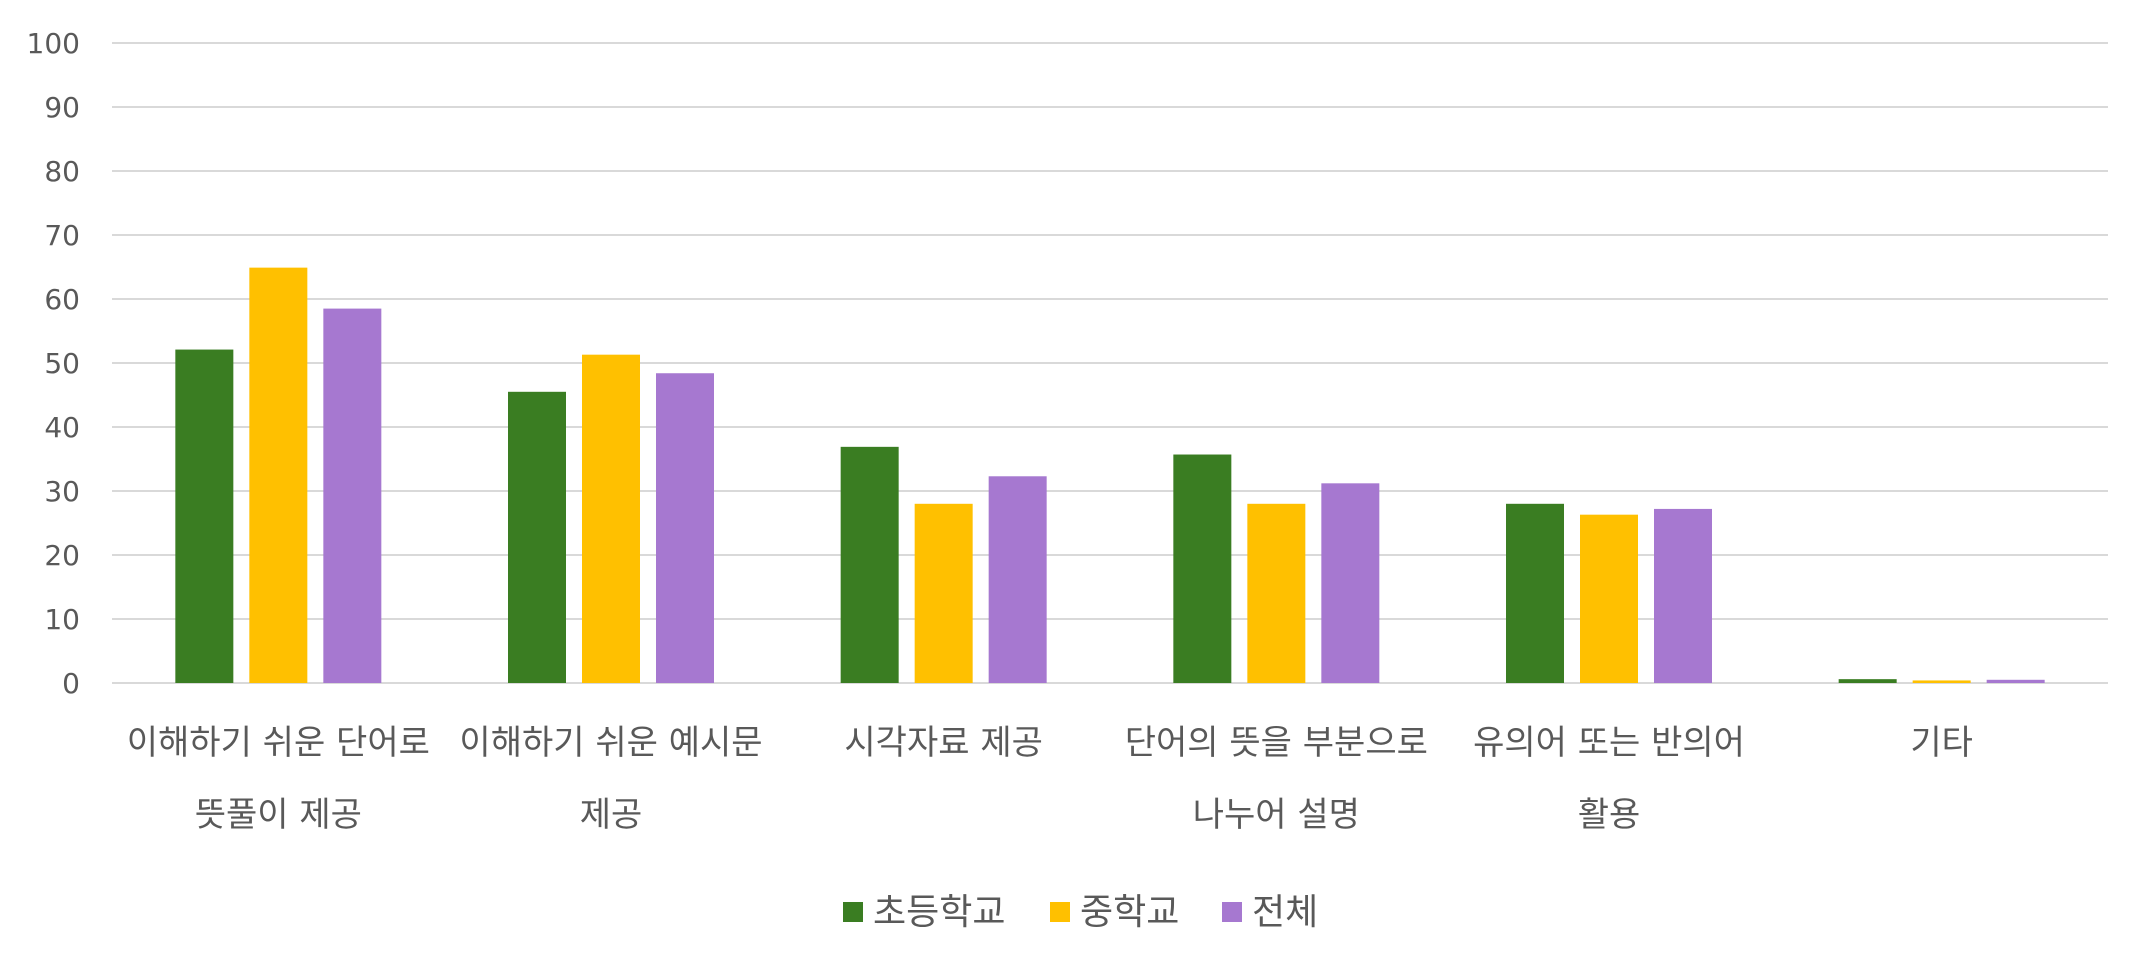 The width and height of the screenshot is (2142, 967). I want to click on y-axis-tick-labels: 0 10 20 30 40 50 60 70 80 90 100, so click(53, 363).